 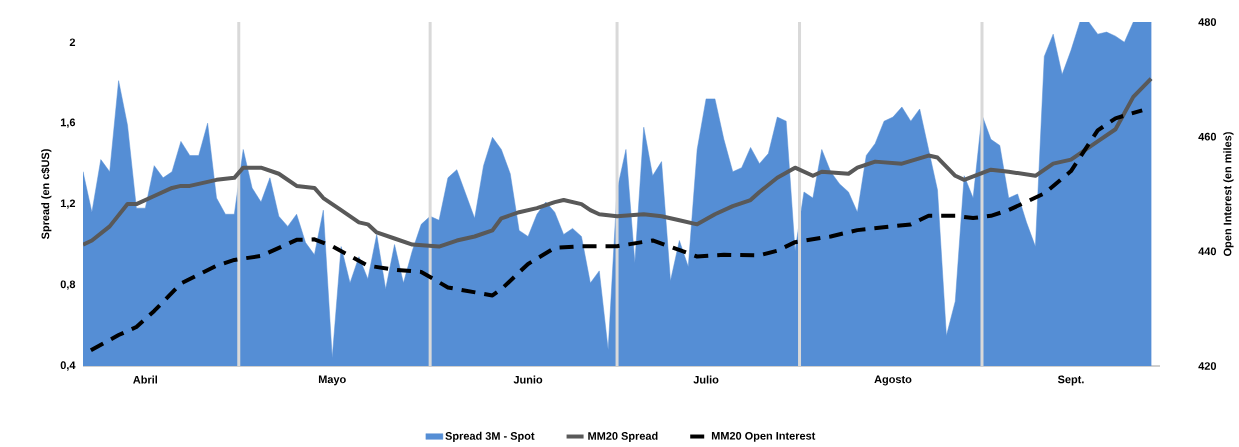 What do you see at coordinates (332, 380) in the screenshot?
I see `x-tick-label: Mayo` at bounding box center [332, 380].